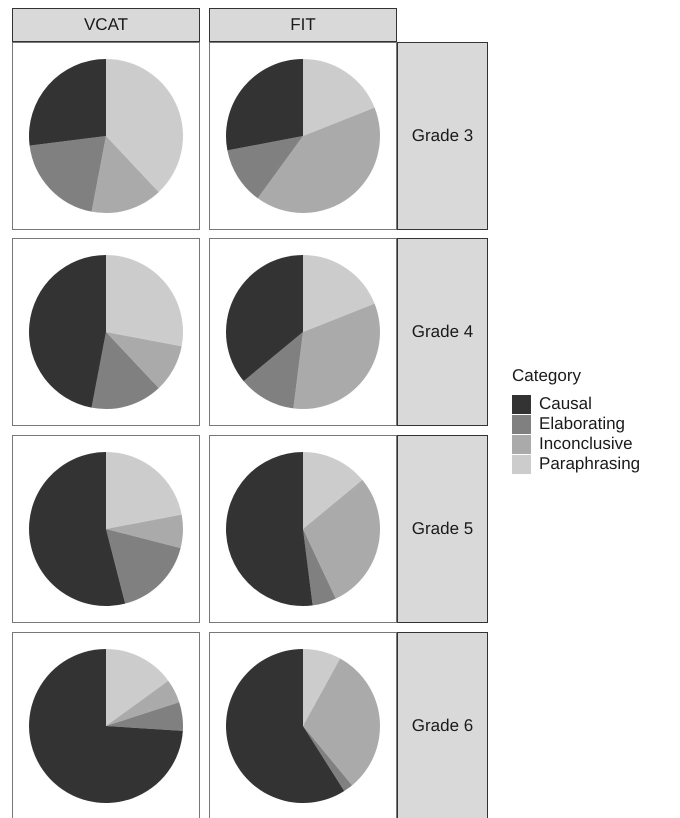  I want to click on chart-title: VCAT, so click(106, 25).